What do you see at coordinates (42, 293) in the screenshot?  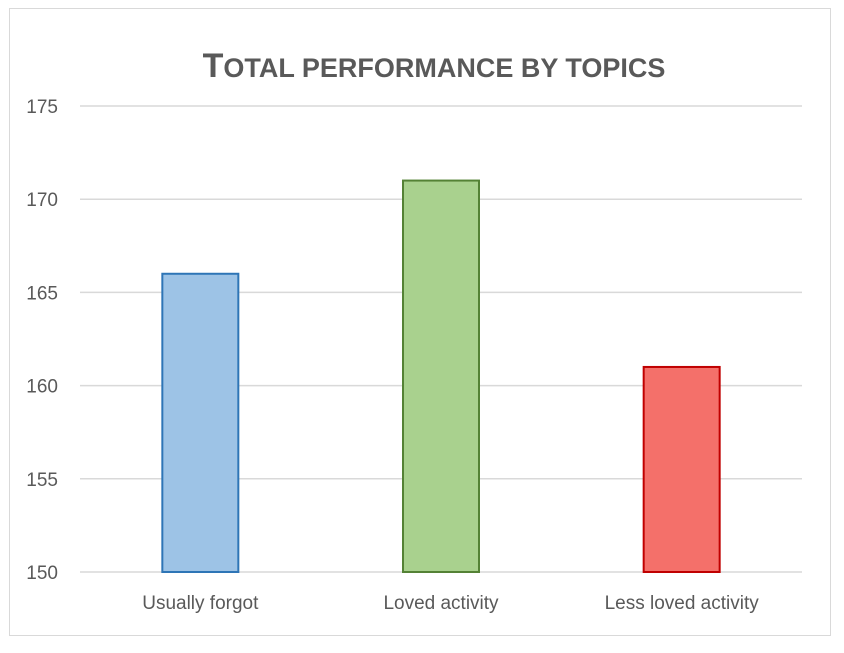 I see `y-tick-label: 165` at bounding box center [42, 293].